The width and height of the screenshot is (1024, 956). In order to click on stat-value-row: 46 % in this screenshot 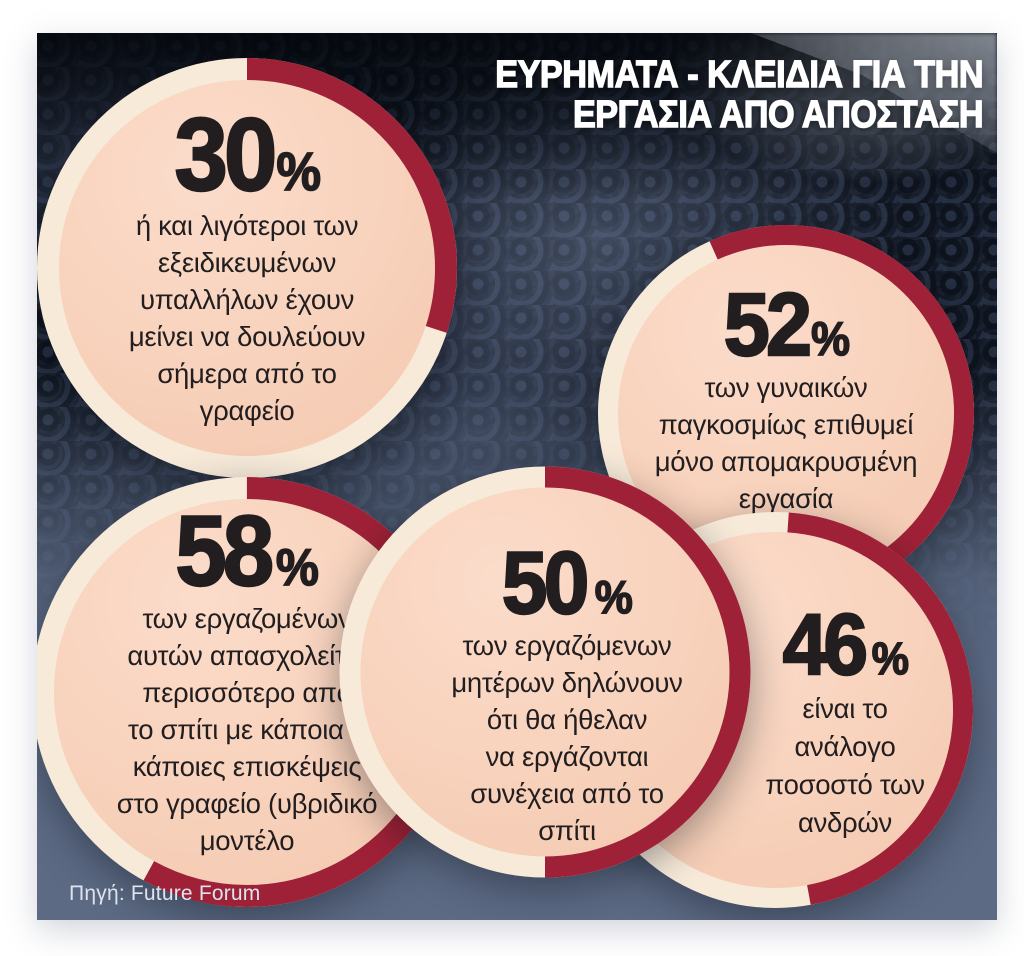, I will do `click(845, 645)`.